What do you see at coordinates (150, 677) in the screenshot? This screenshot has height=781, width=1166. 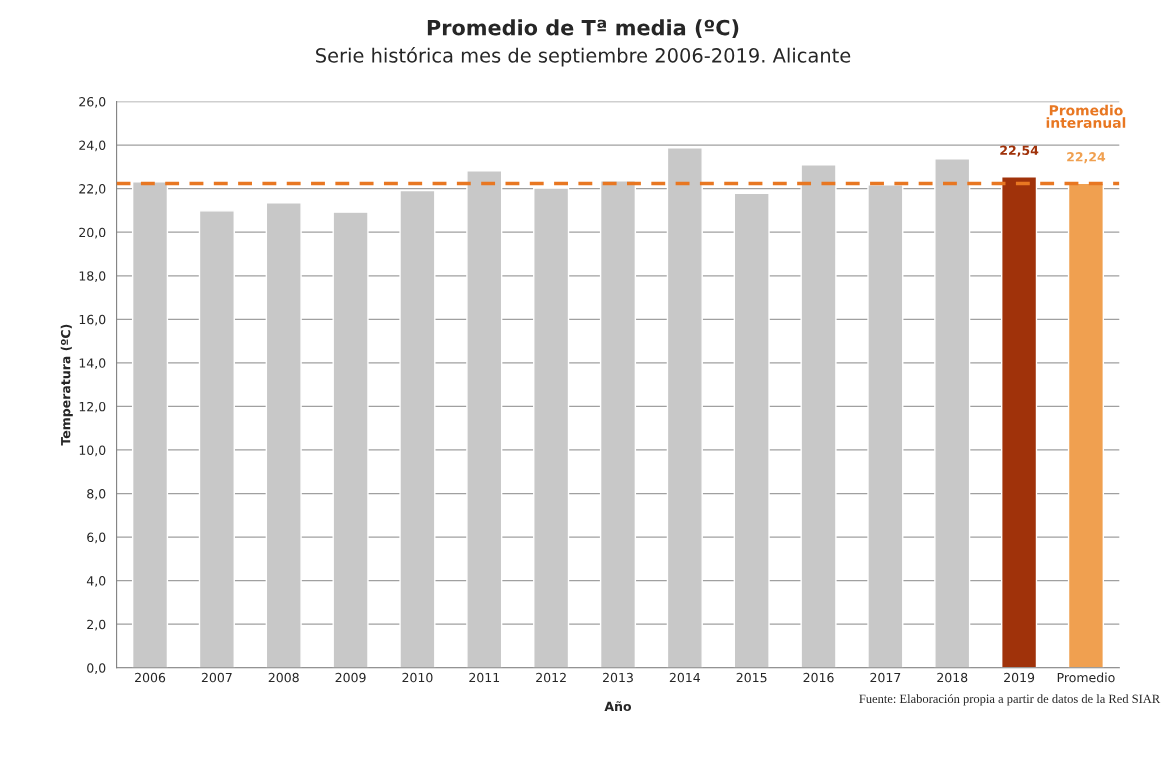 I see `x-tick-label: 2006` at bounding box center [150, 677].